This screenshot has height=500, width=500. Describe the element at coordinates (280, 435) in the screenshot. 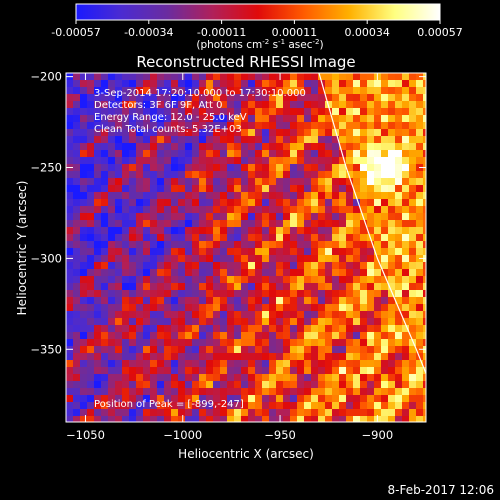

I see `x-tick-label: −950` at that location.